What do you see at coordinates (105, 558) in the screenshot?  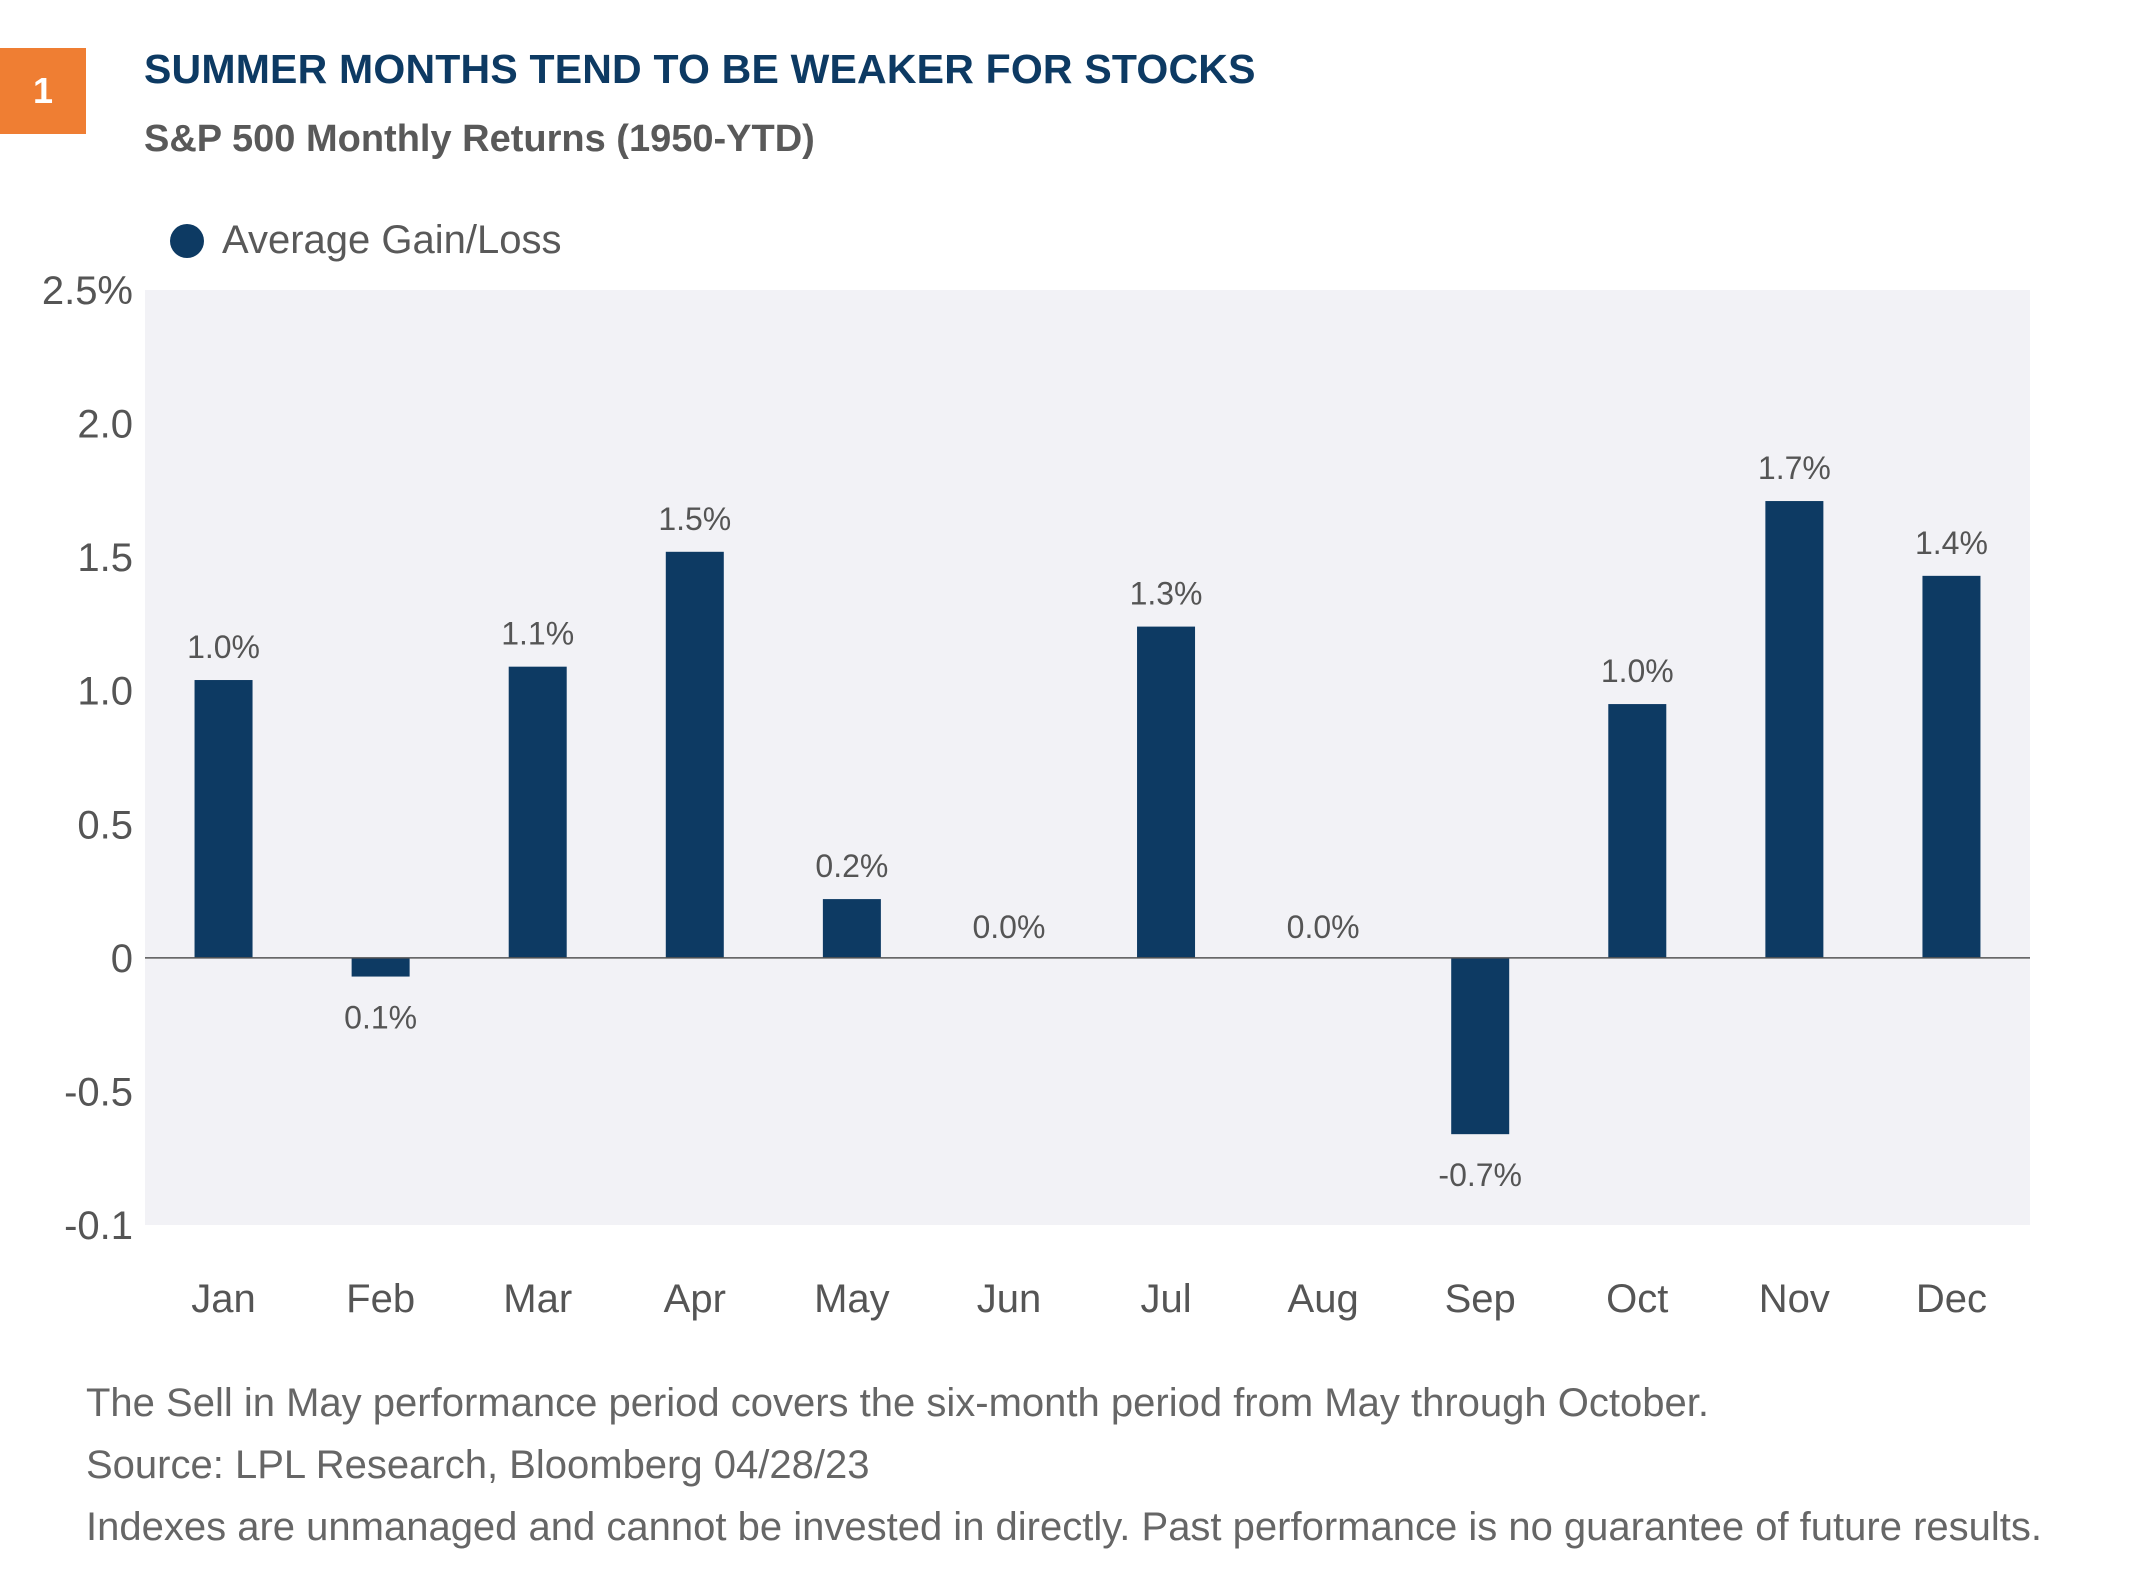 I see `y-tick-label: 1.5` at bounding box center [105, 558].